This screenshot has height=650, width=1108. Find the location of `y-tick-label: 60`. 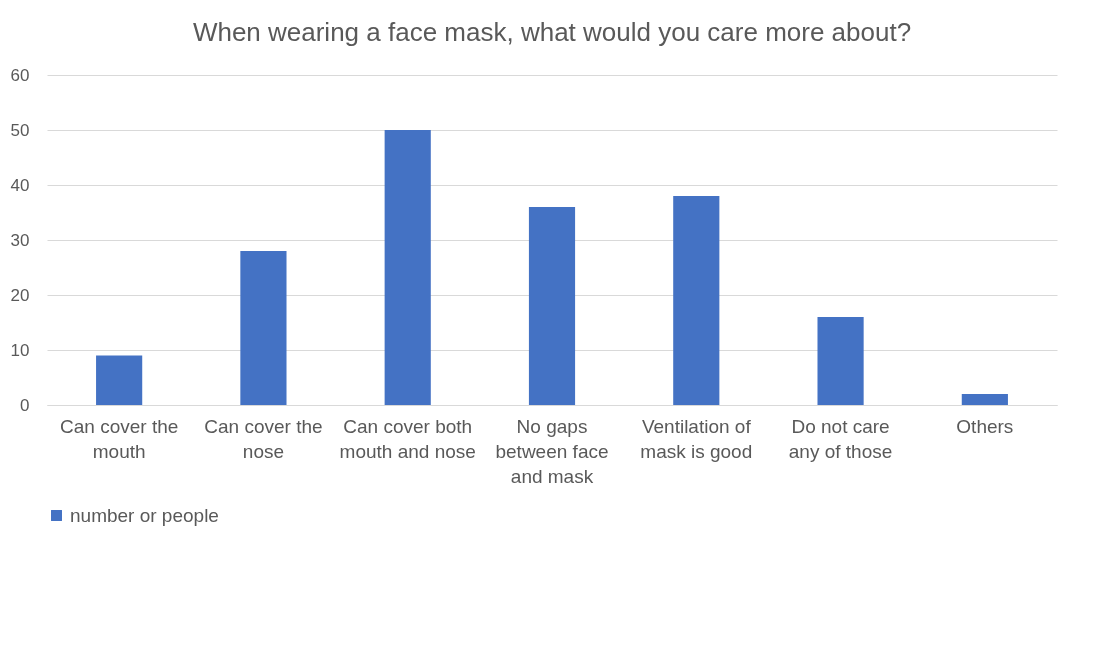

y-tick-label: 60 is located at coordinates (20, 75).